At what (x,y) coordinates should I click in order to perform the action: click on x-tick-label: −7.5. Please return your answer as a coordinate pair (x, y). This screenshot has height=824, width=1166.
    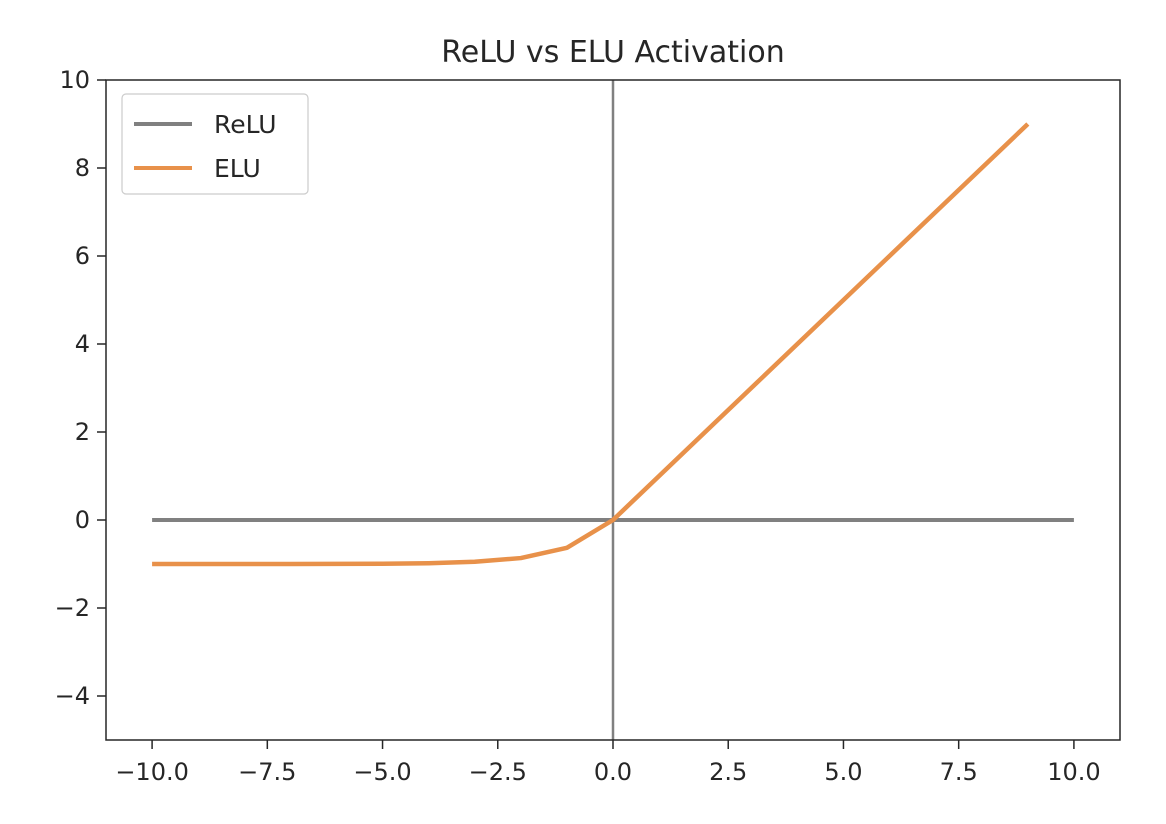
    Looking at the image, I should click on (267, 772).